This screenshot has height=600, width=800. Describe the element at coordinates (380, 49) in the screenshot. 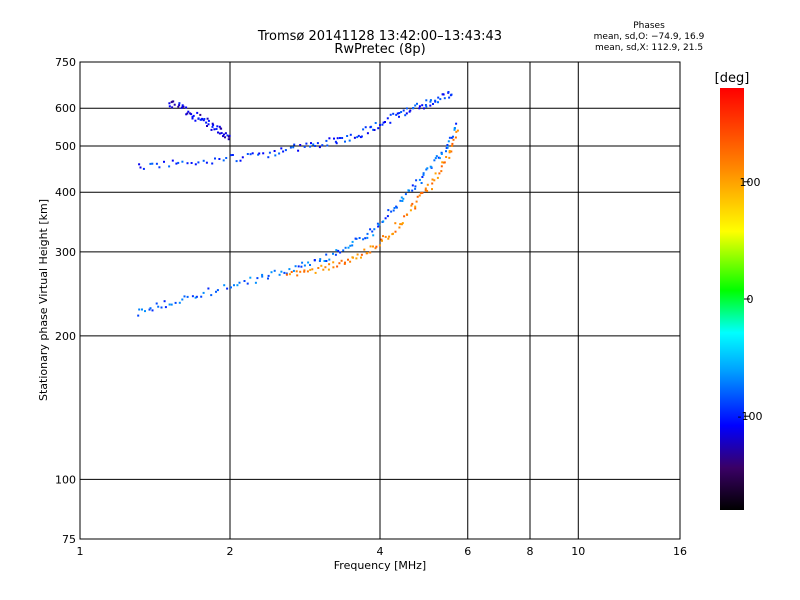

I see `chart-subtitle: RwPretec (8p)` at that location.